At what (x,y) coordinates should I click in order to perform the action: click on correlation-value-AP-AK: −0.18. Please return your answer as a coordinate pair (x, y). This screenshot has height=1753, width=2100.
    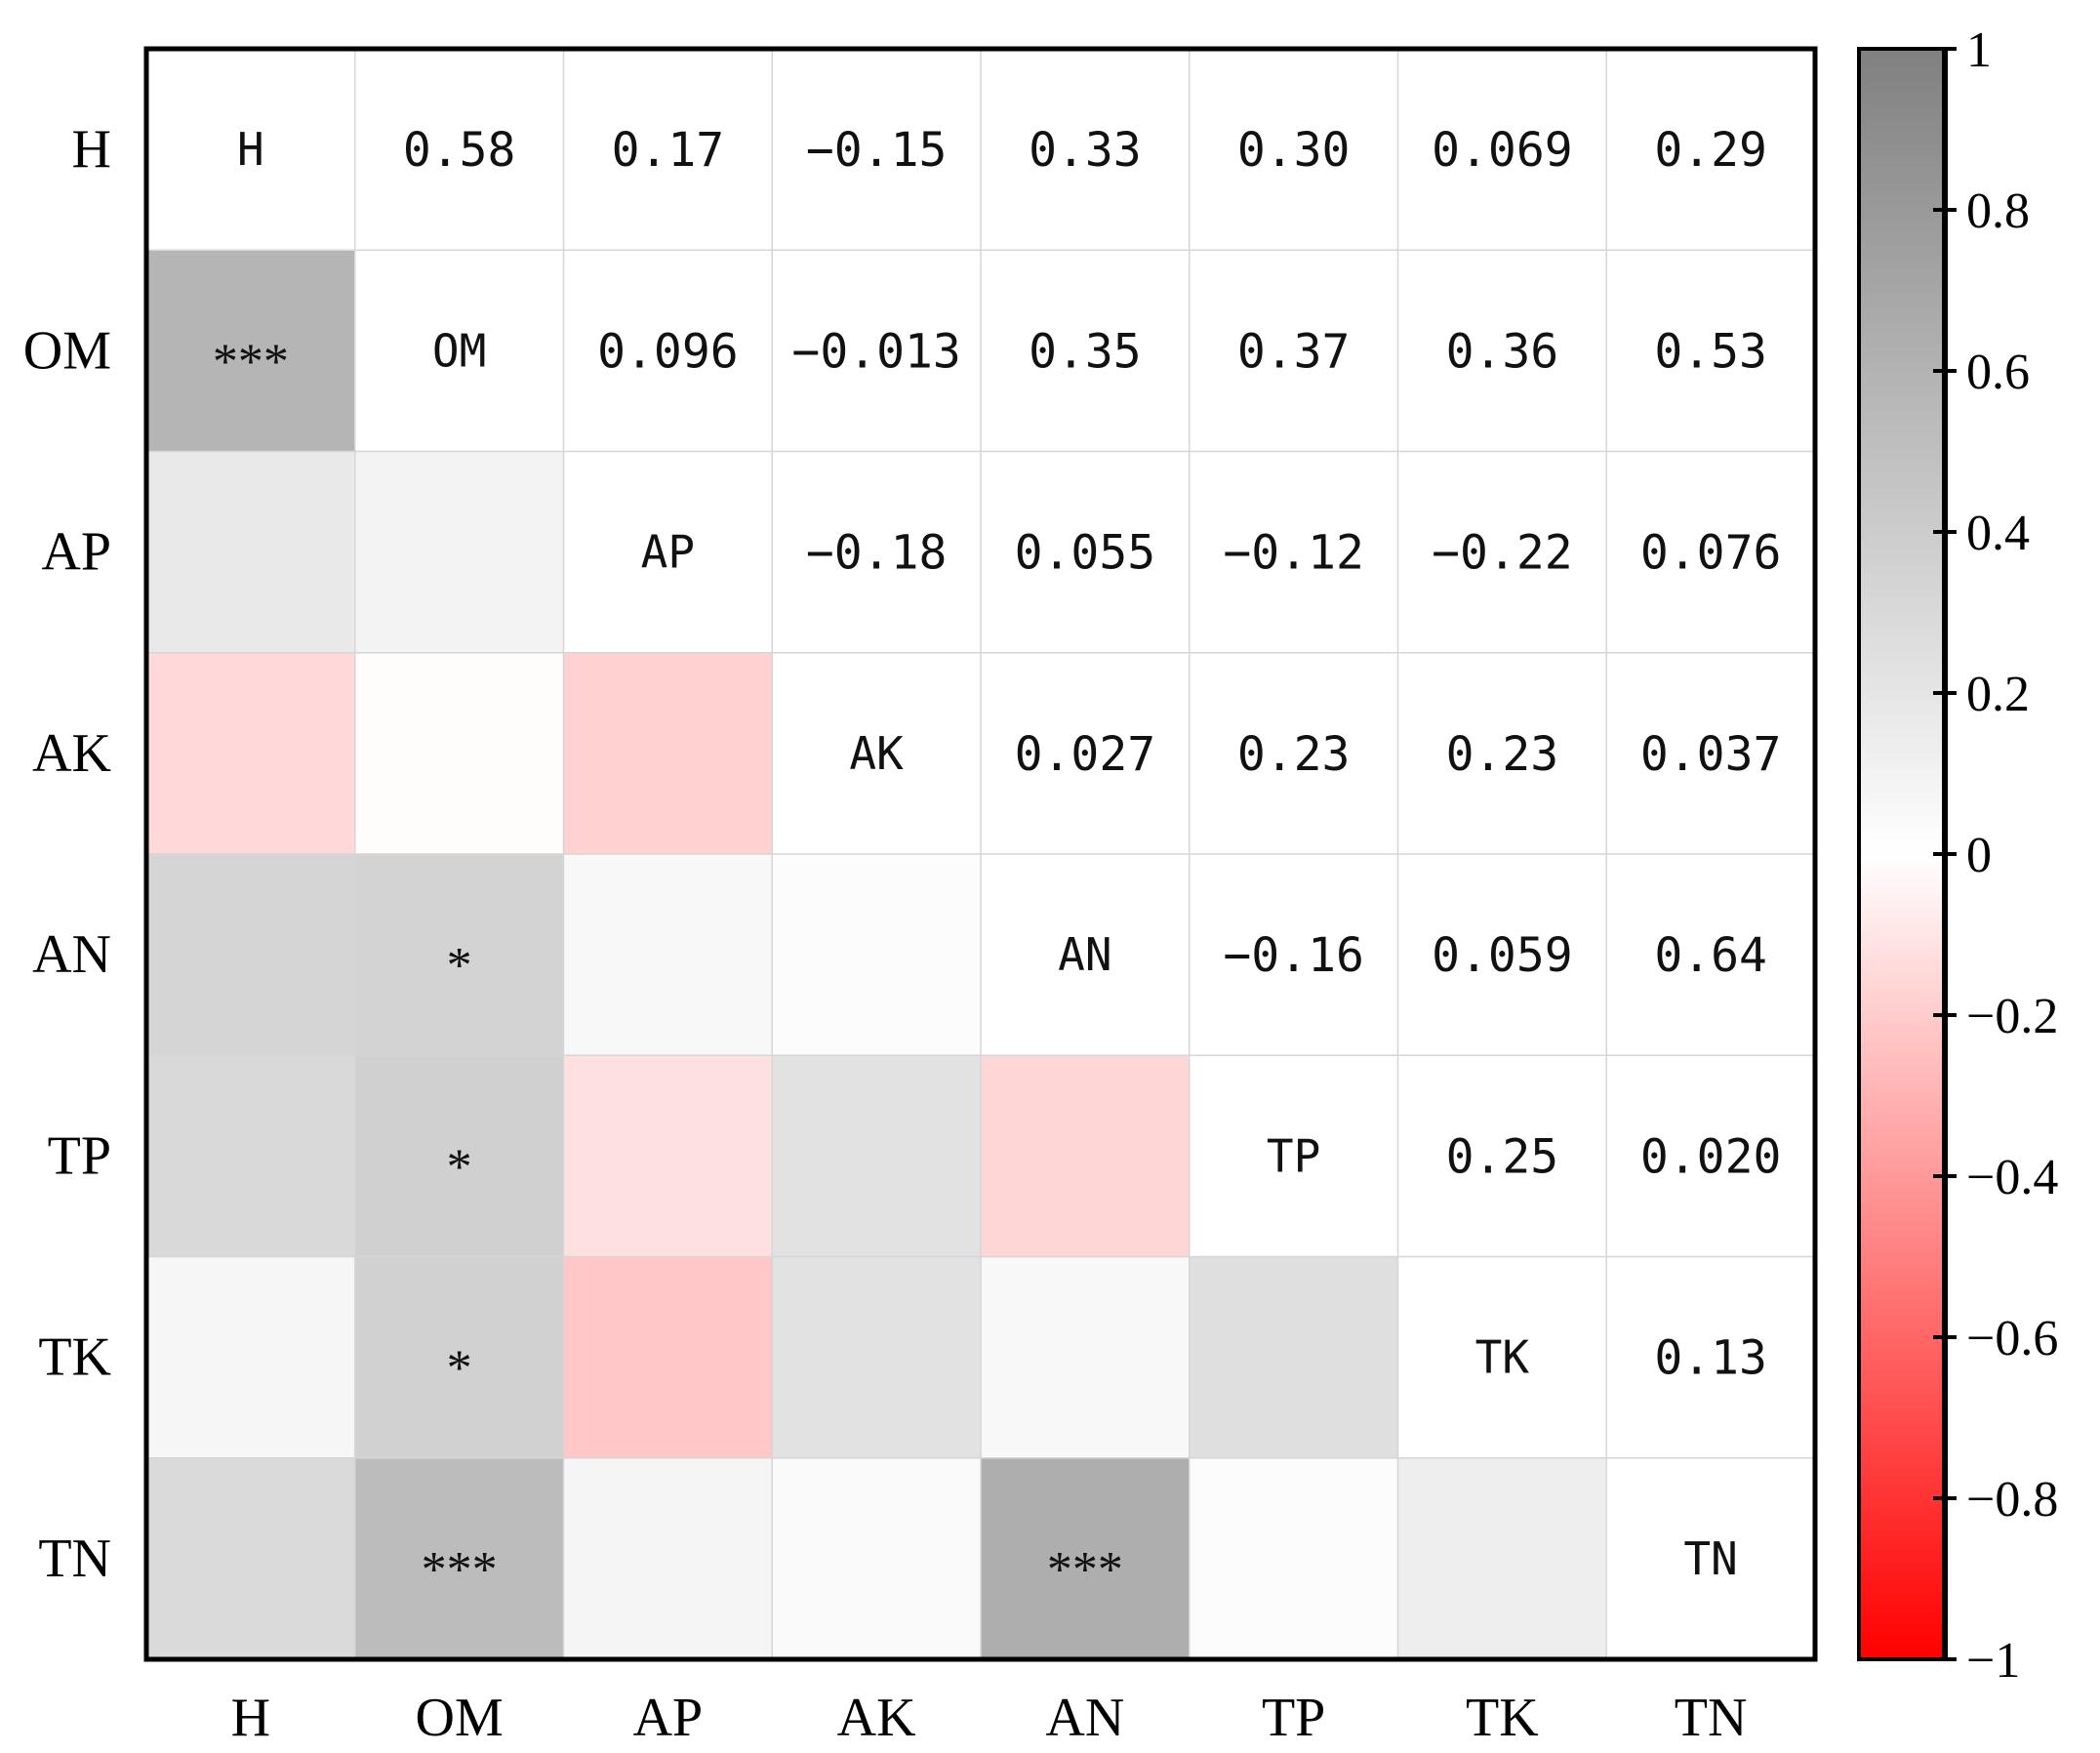
    Looking at the image, I should click on (877, 553).